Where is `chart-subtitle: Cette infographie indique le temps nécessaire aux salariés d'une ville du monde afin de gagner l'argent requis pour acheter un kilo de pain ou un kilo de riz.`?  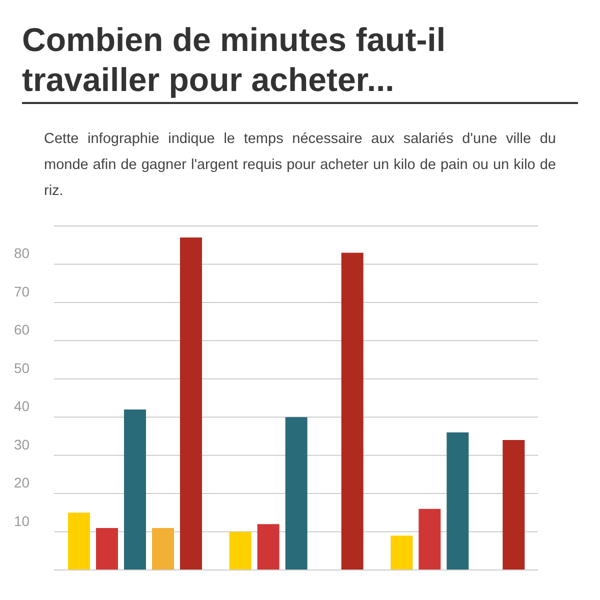
chart-subtitle: Cette infographie indique le temps nécessaire aux salariés d'une ville du monde afin de gagner l'argent requis pour acheter un kilo de pain ou un kilo de riz. is located at coordinates (300, 165).